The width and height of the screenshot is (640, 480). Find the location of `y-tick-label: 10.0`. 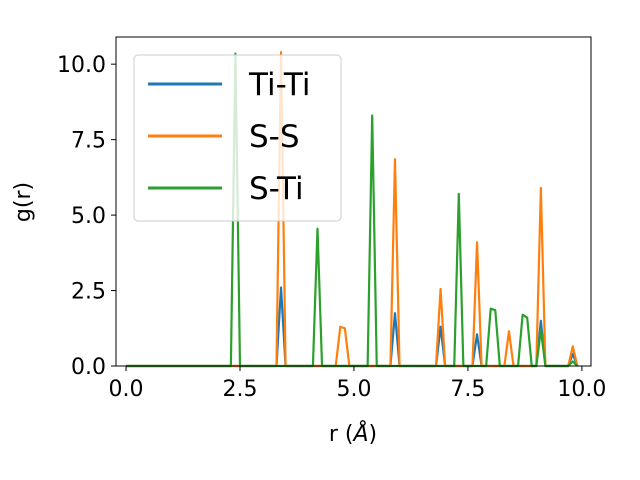

y-tick-label: 10.0 is located at coordinates (81, 65).